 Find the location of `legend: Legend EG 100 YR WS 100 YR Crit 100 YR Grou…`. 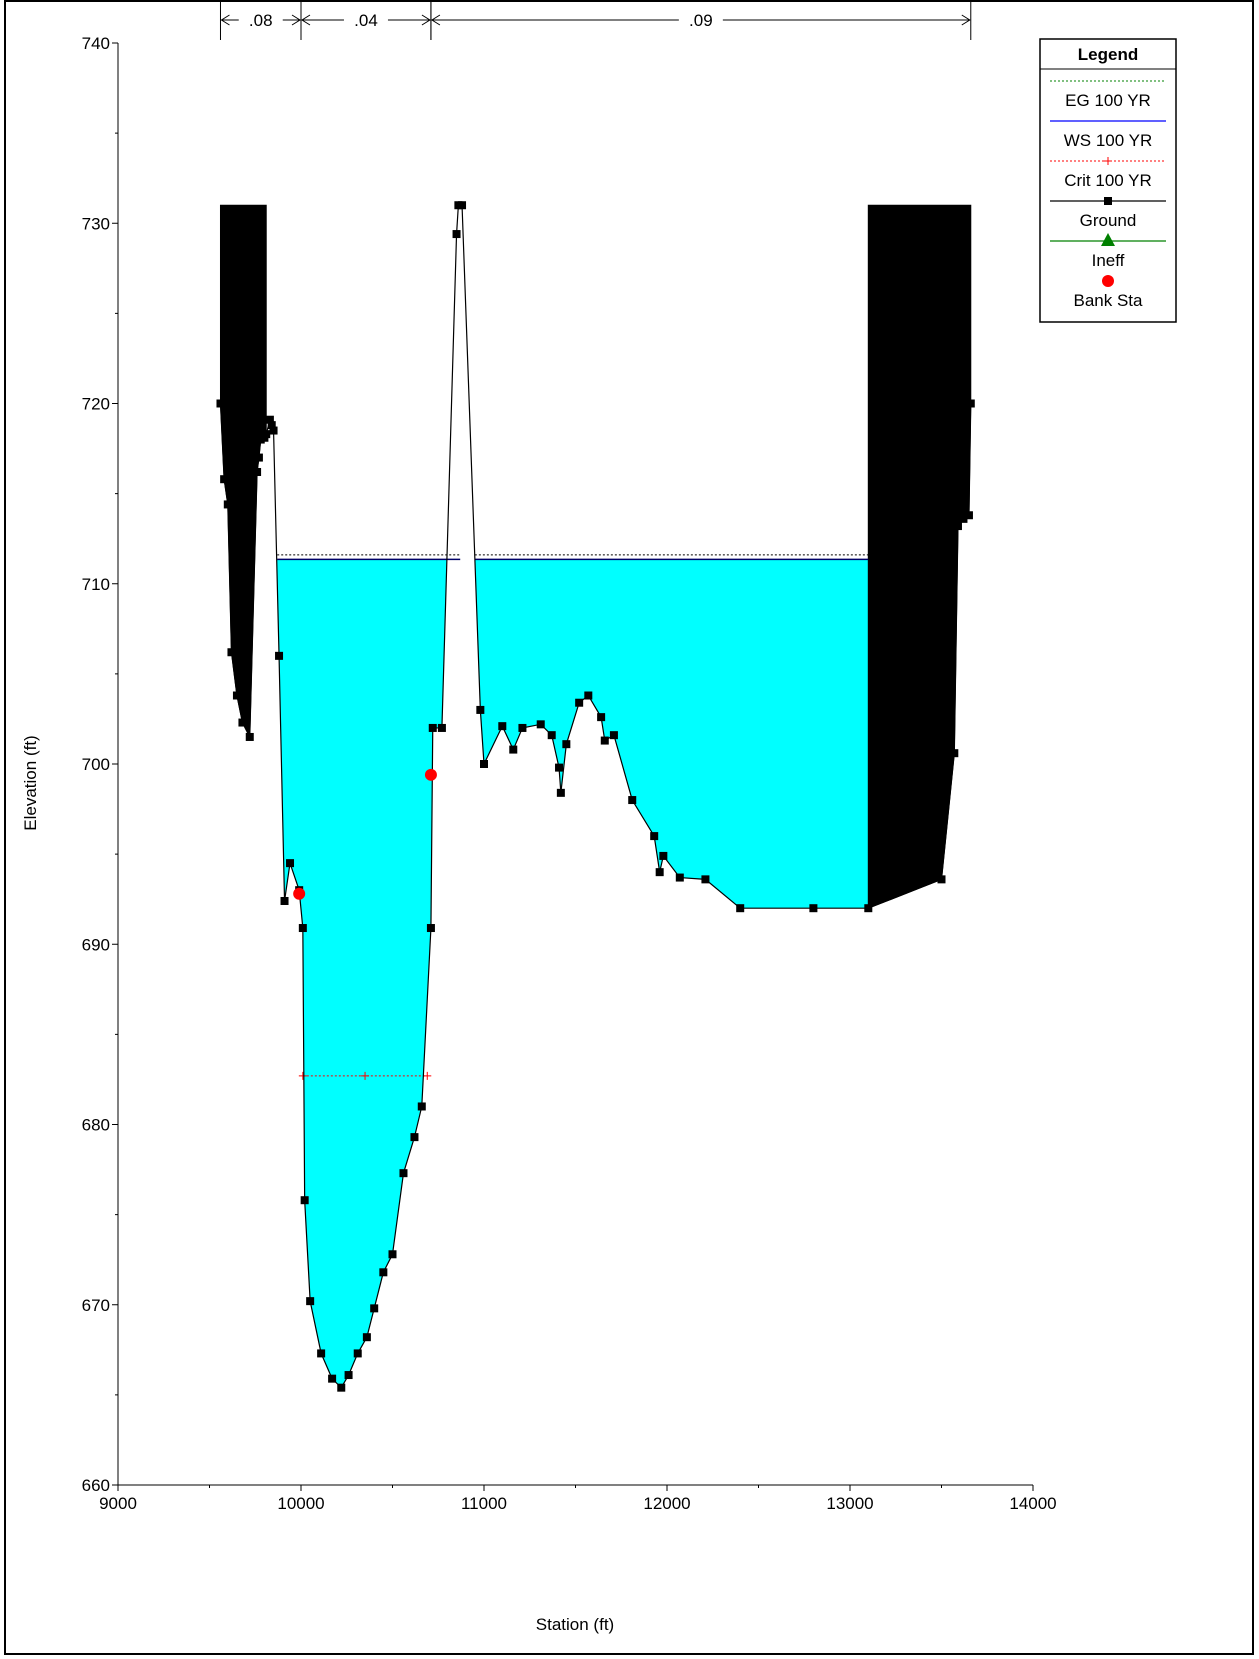

legend: Legend EG 100 YR WS 100 YR Crit 100 YR Grou… is located at coordinates (1108, 180).